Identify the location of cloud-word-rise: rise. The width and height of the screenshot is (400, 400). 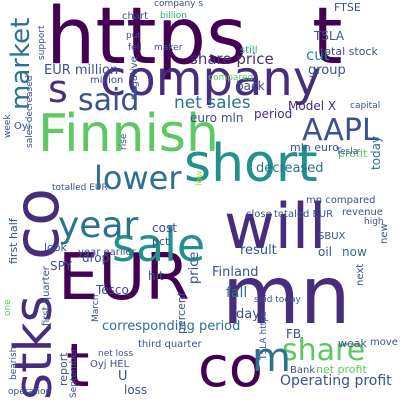
(124, 141).